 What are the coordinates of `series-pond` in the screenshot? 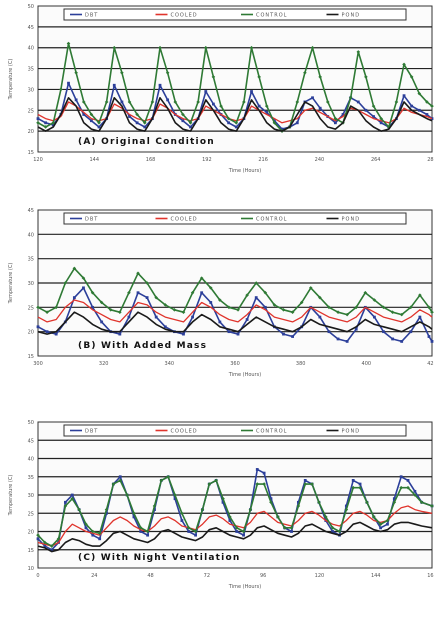 It's located at (235, 537).